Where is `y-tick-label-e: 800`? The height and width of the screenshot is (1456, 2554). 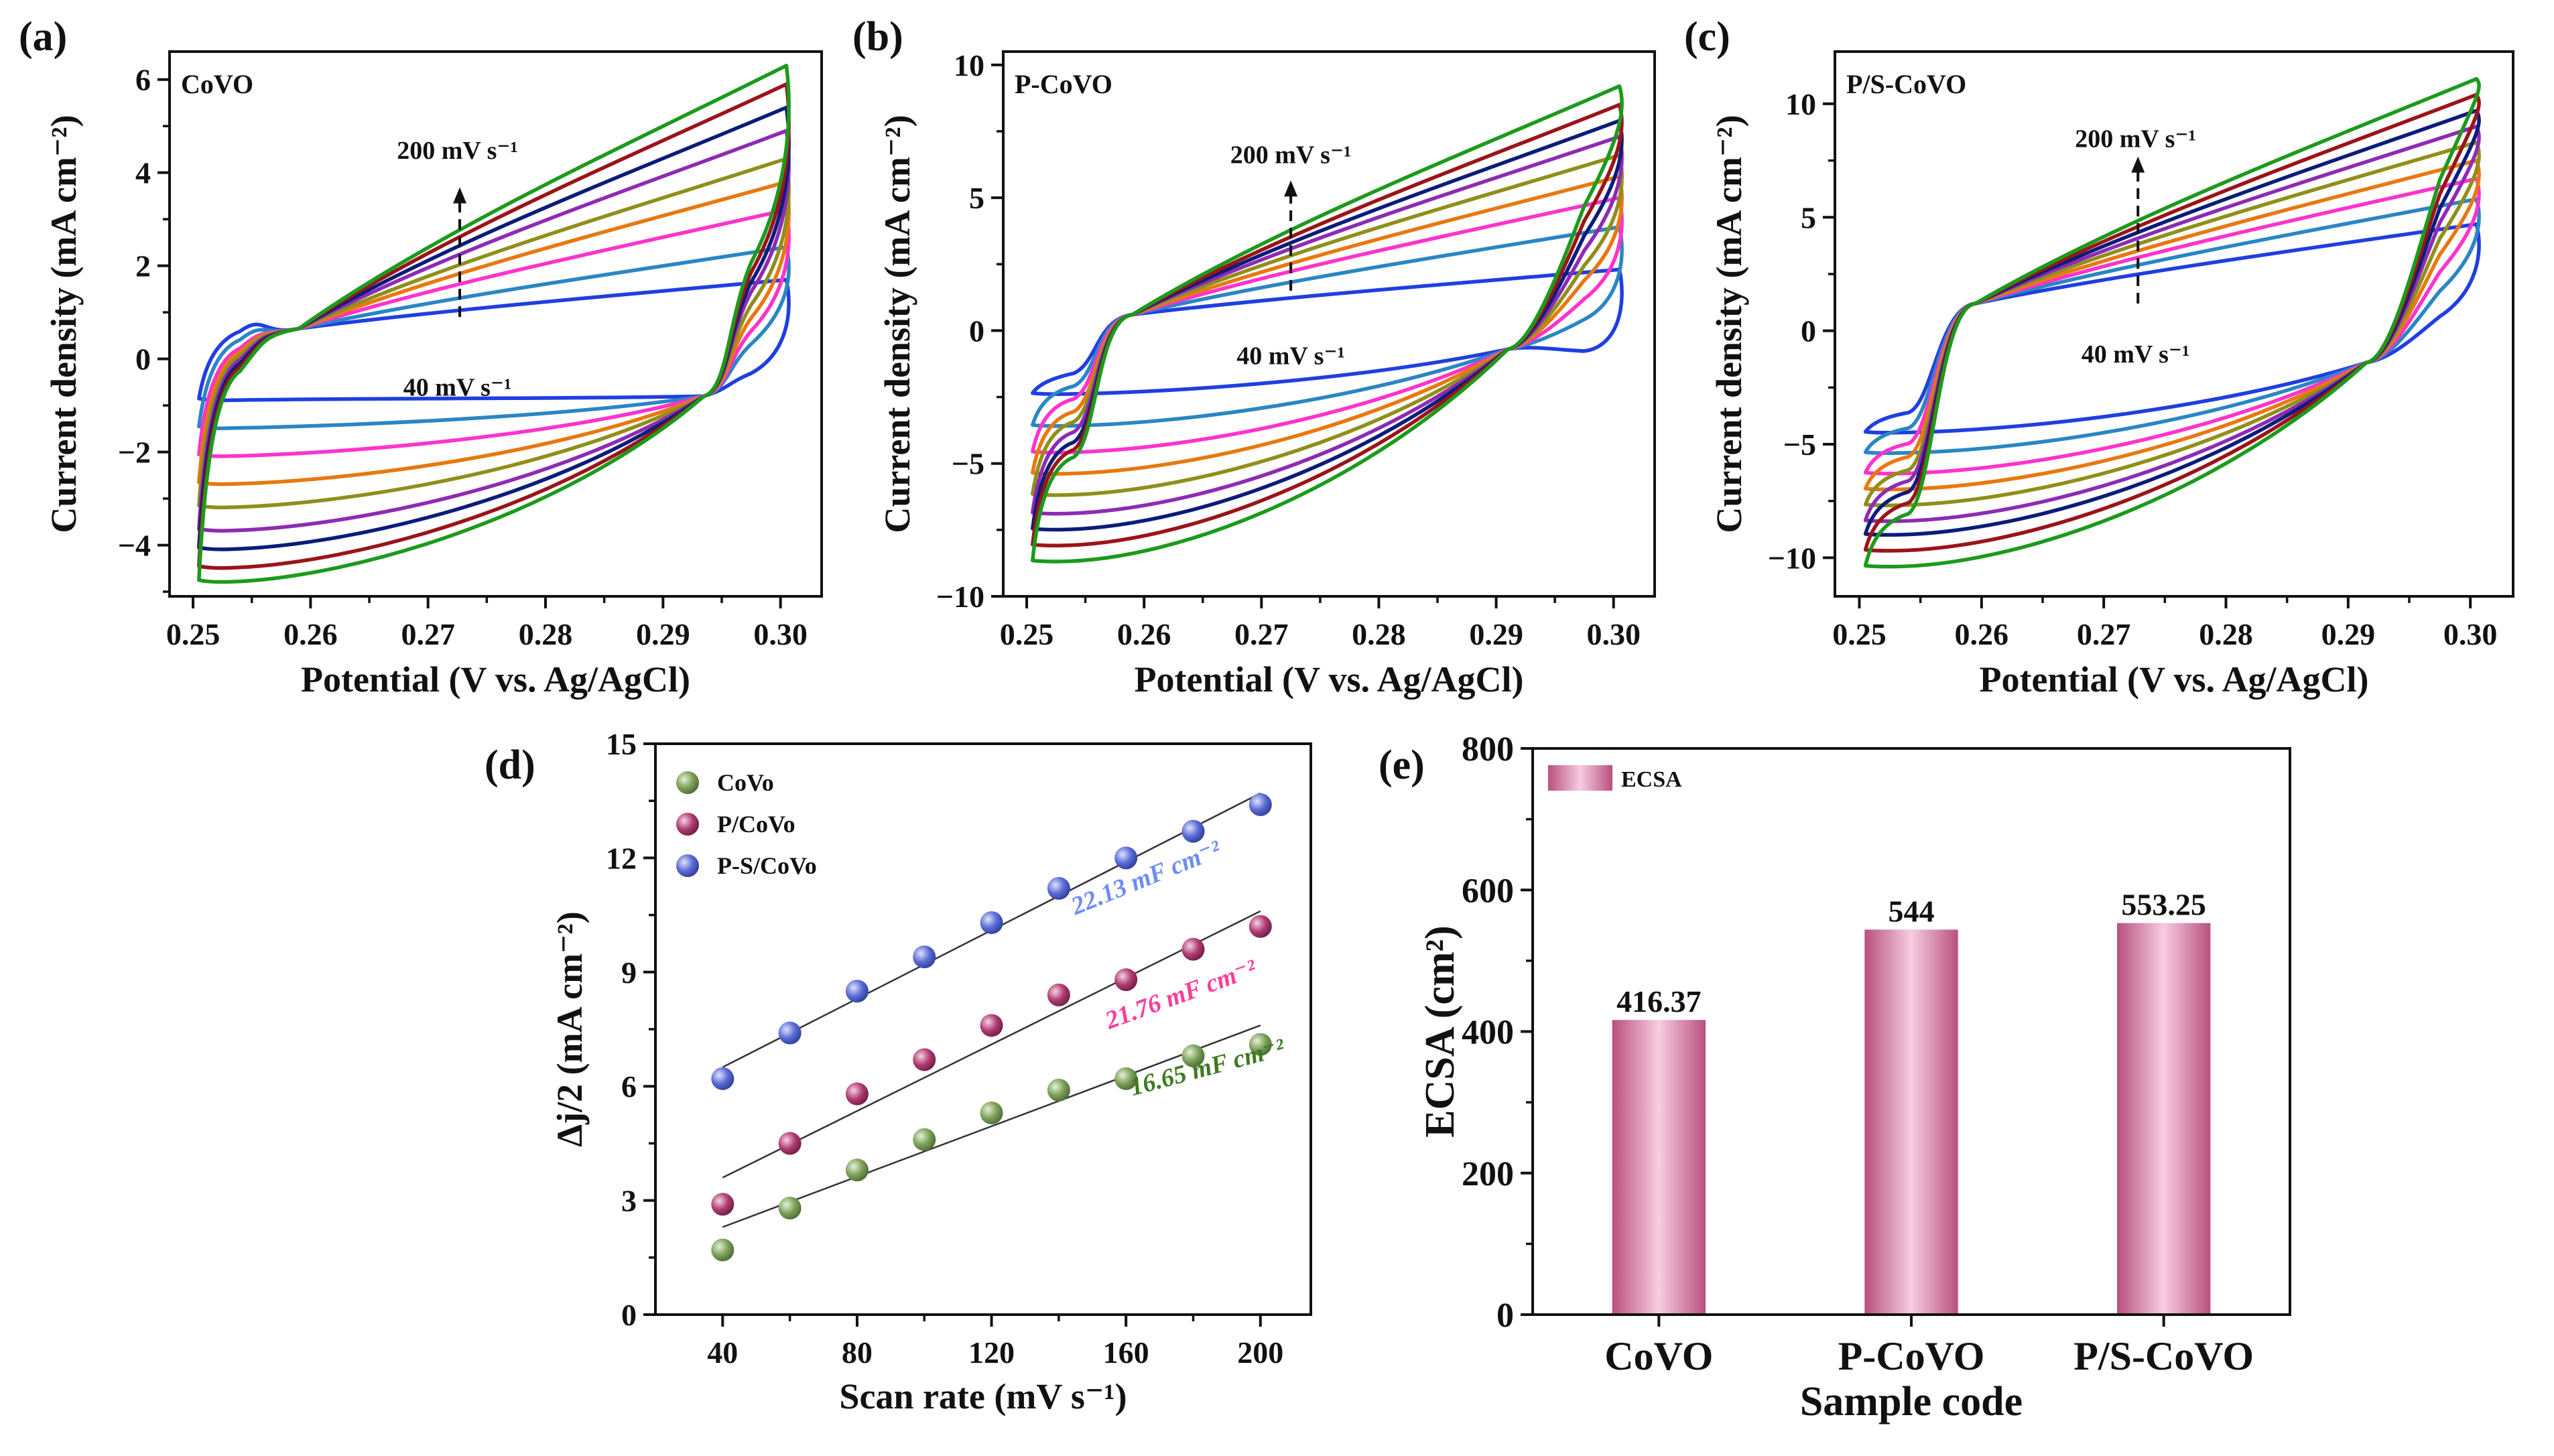 y-tick-label-e: 800 is located at coordinates (1488, 749).